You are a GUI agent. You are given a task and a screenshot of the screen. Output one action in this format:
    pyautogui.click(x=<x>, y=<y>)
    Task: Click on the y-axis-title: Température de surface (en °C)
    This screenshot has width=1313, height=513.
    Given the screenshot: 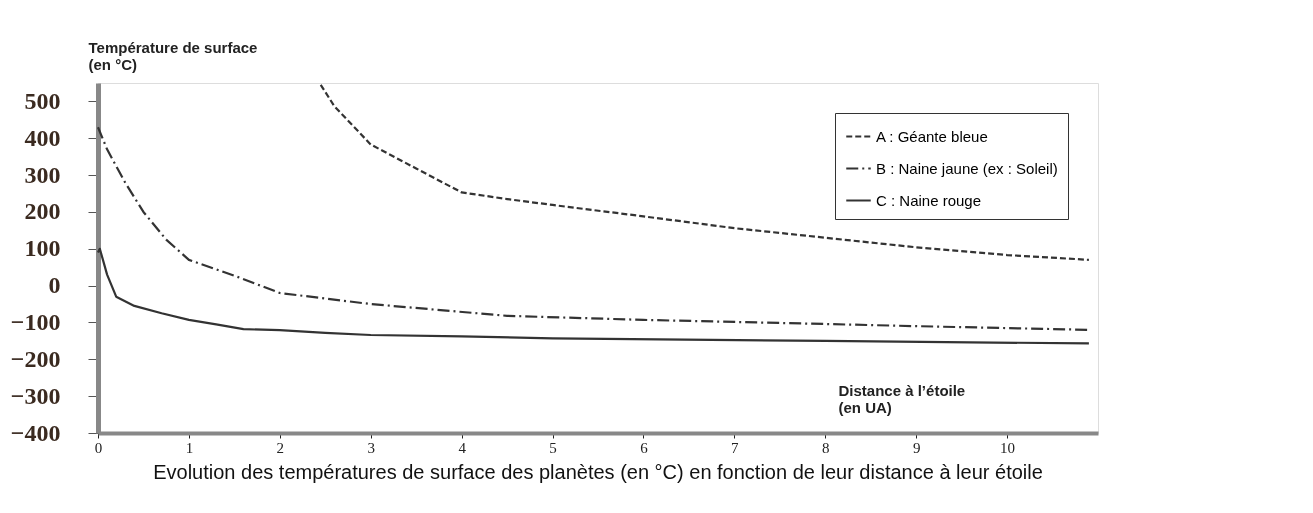 What is the action you would take?
    pyautogui.click(x=173, y=55)
    